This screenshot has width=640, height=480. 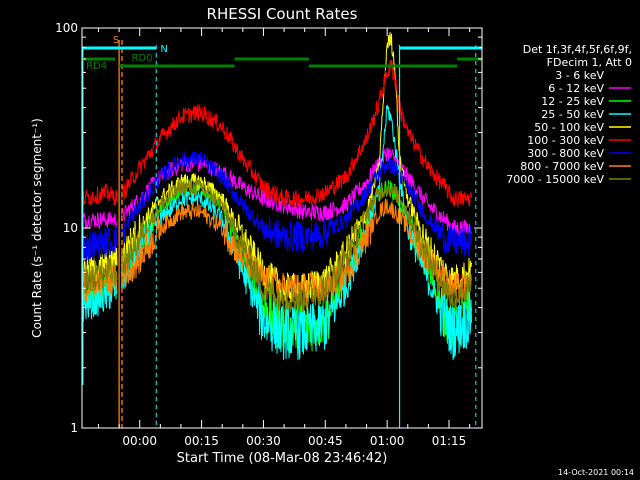 I want to click on legend-label-6: 100 - 300 keV, so click(x=565, y=140).